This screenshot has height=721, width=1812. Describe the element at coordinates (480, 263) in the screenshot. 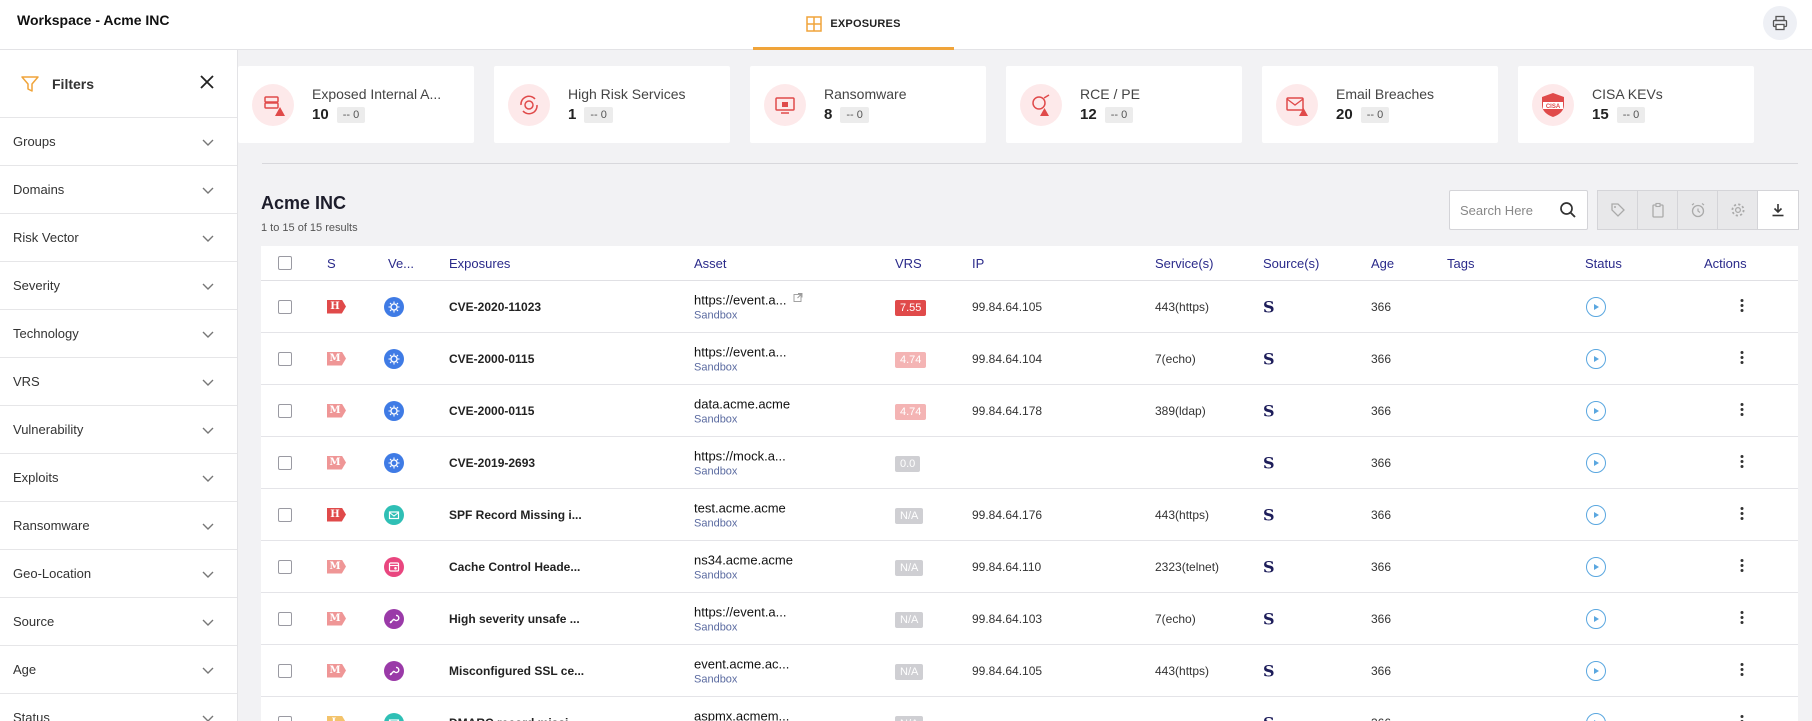

I see `col-exposures: Exposures` at that location.